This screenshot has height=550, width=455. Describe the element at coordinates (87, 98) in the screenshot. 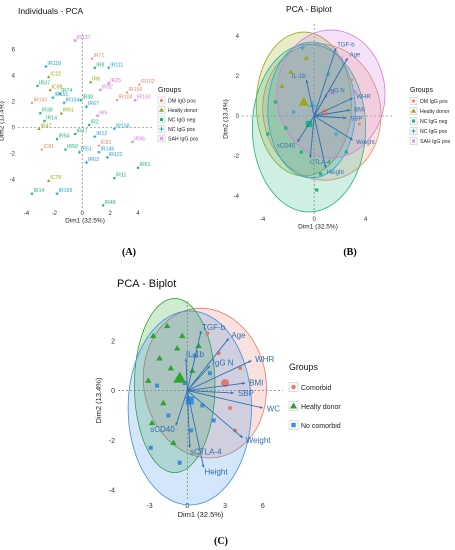

I see `point-label: IR30` at that location.